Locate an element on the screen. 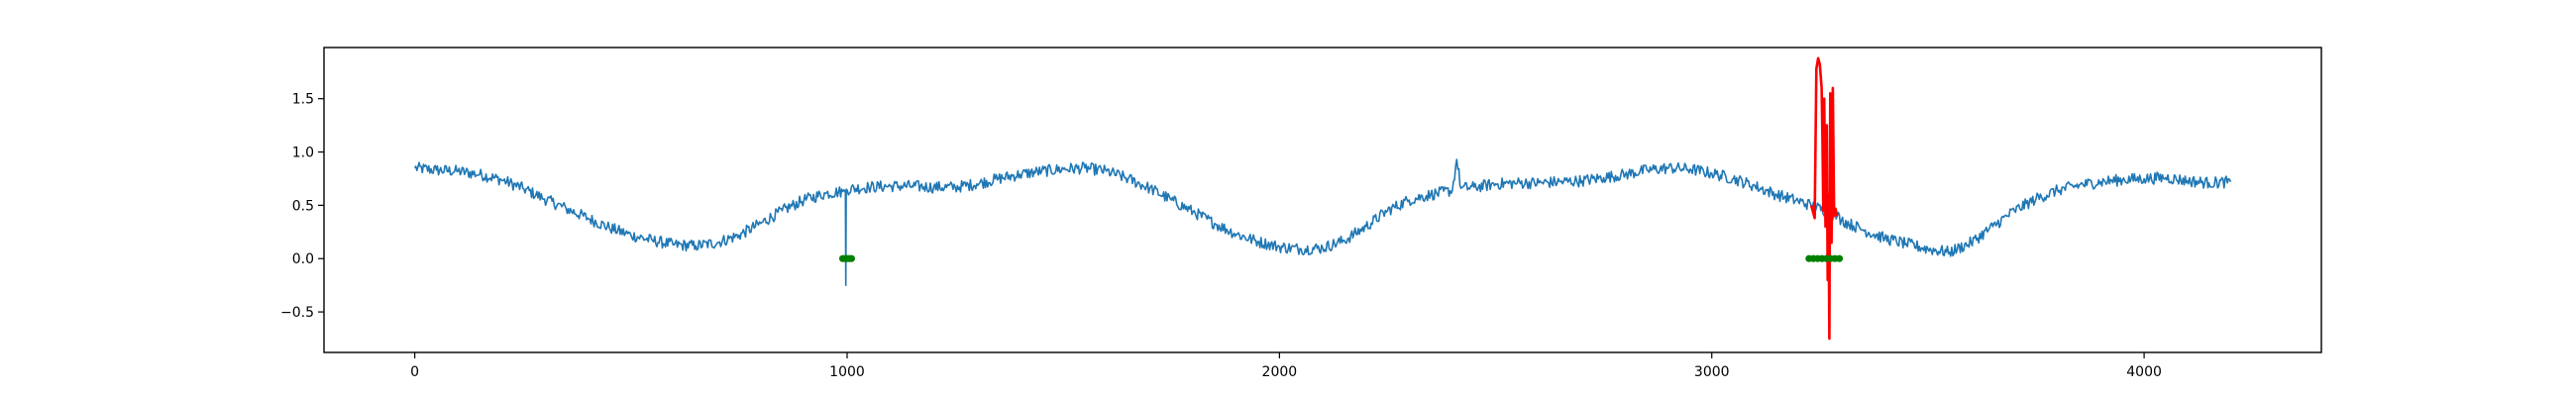 The width and height of the screenshot is (2576, 396). y-tick-label: 0.5 is located at coordinates (303, 206).